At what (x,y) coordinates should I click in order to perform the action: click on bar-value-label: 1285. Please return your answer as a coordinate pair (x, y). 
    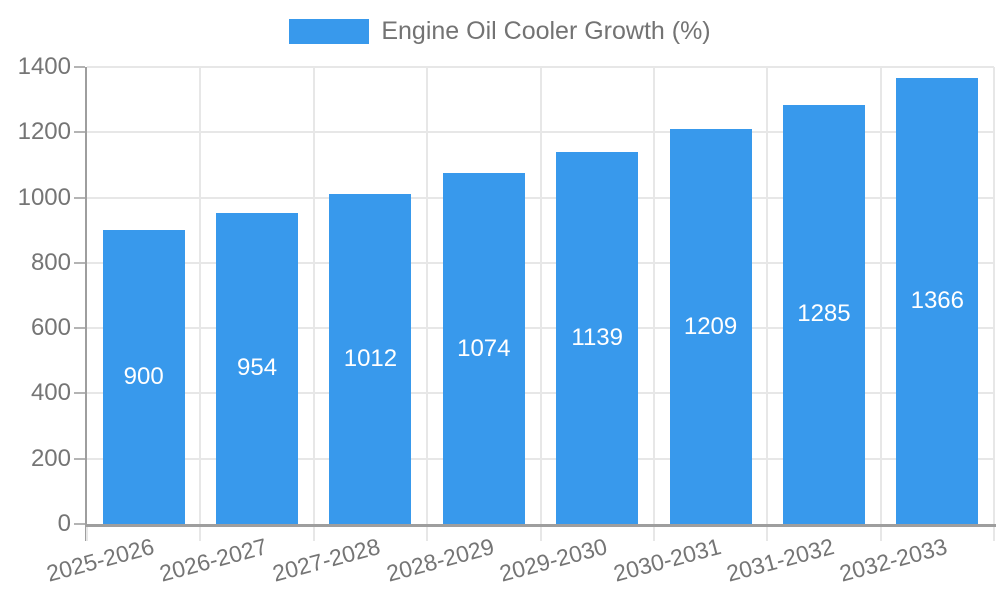
    Looking at the image, I should click on (824, 314).